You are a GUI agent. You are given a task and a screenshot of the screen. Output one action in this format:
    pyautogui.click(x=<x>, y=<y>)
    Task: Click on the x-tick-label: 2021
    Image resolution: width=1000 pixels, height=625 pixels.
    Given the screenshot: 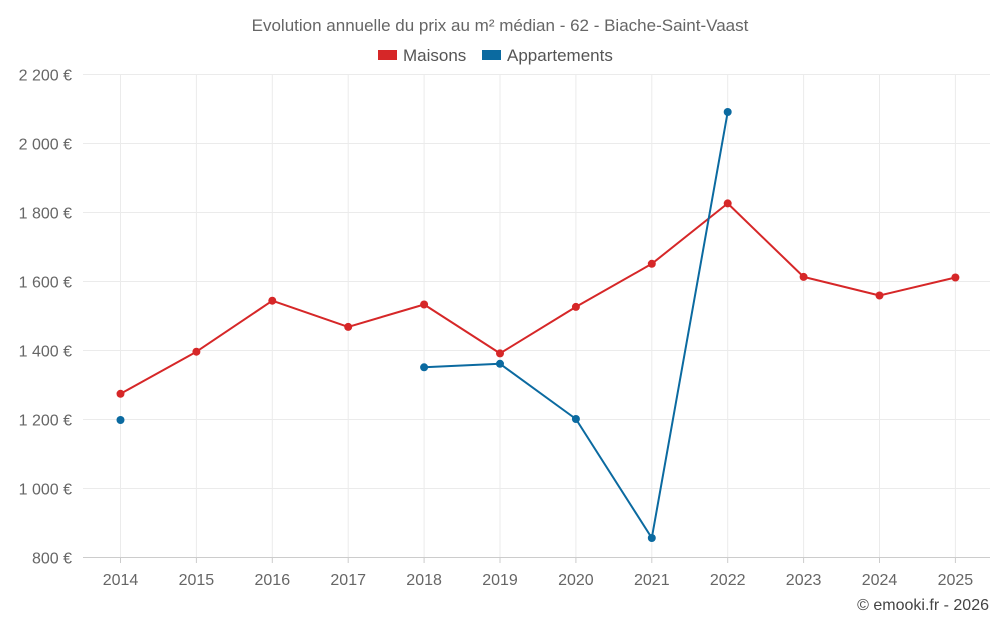 What is the action you would take?
    pyautogui.click(x=652, y=580)
    